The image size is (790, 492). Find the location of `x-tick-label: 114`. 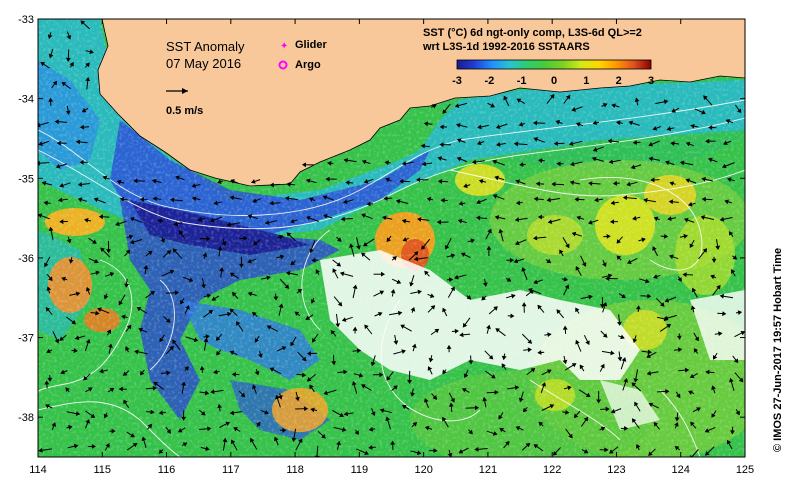

x-tick-label: 114 is located at coordinates (38, 470).